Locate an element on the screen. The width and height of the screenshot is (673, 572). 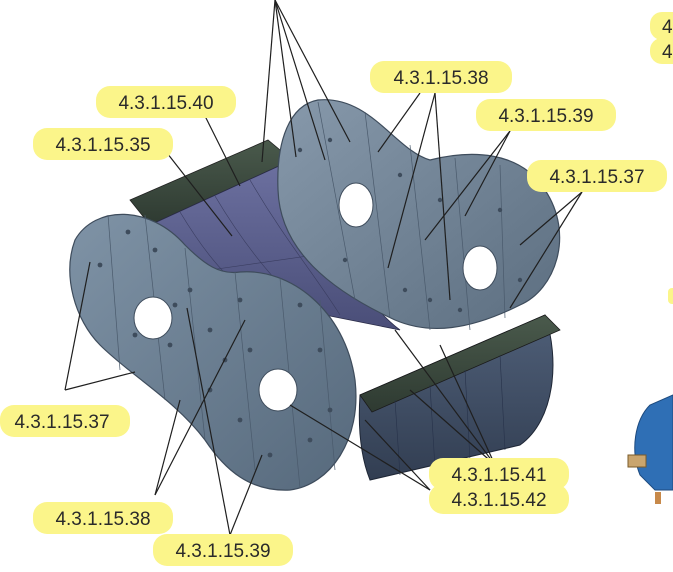
callout-cropped-top-right-1: 4 is located at coordinates (661, 26).